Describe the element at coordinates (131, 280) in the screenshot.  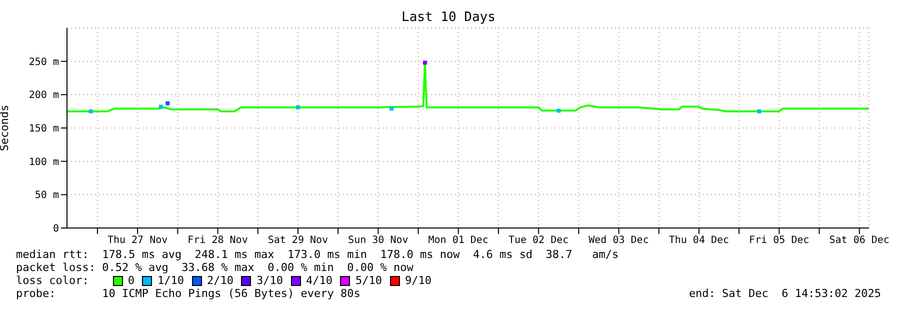
I see `legend-label: 0` at that location.